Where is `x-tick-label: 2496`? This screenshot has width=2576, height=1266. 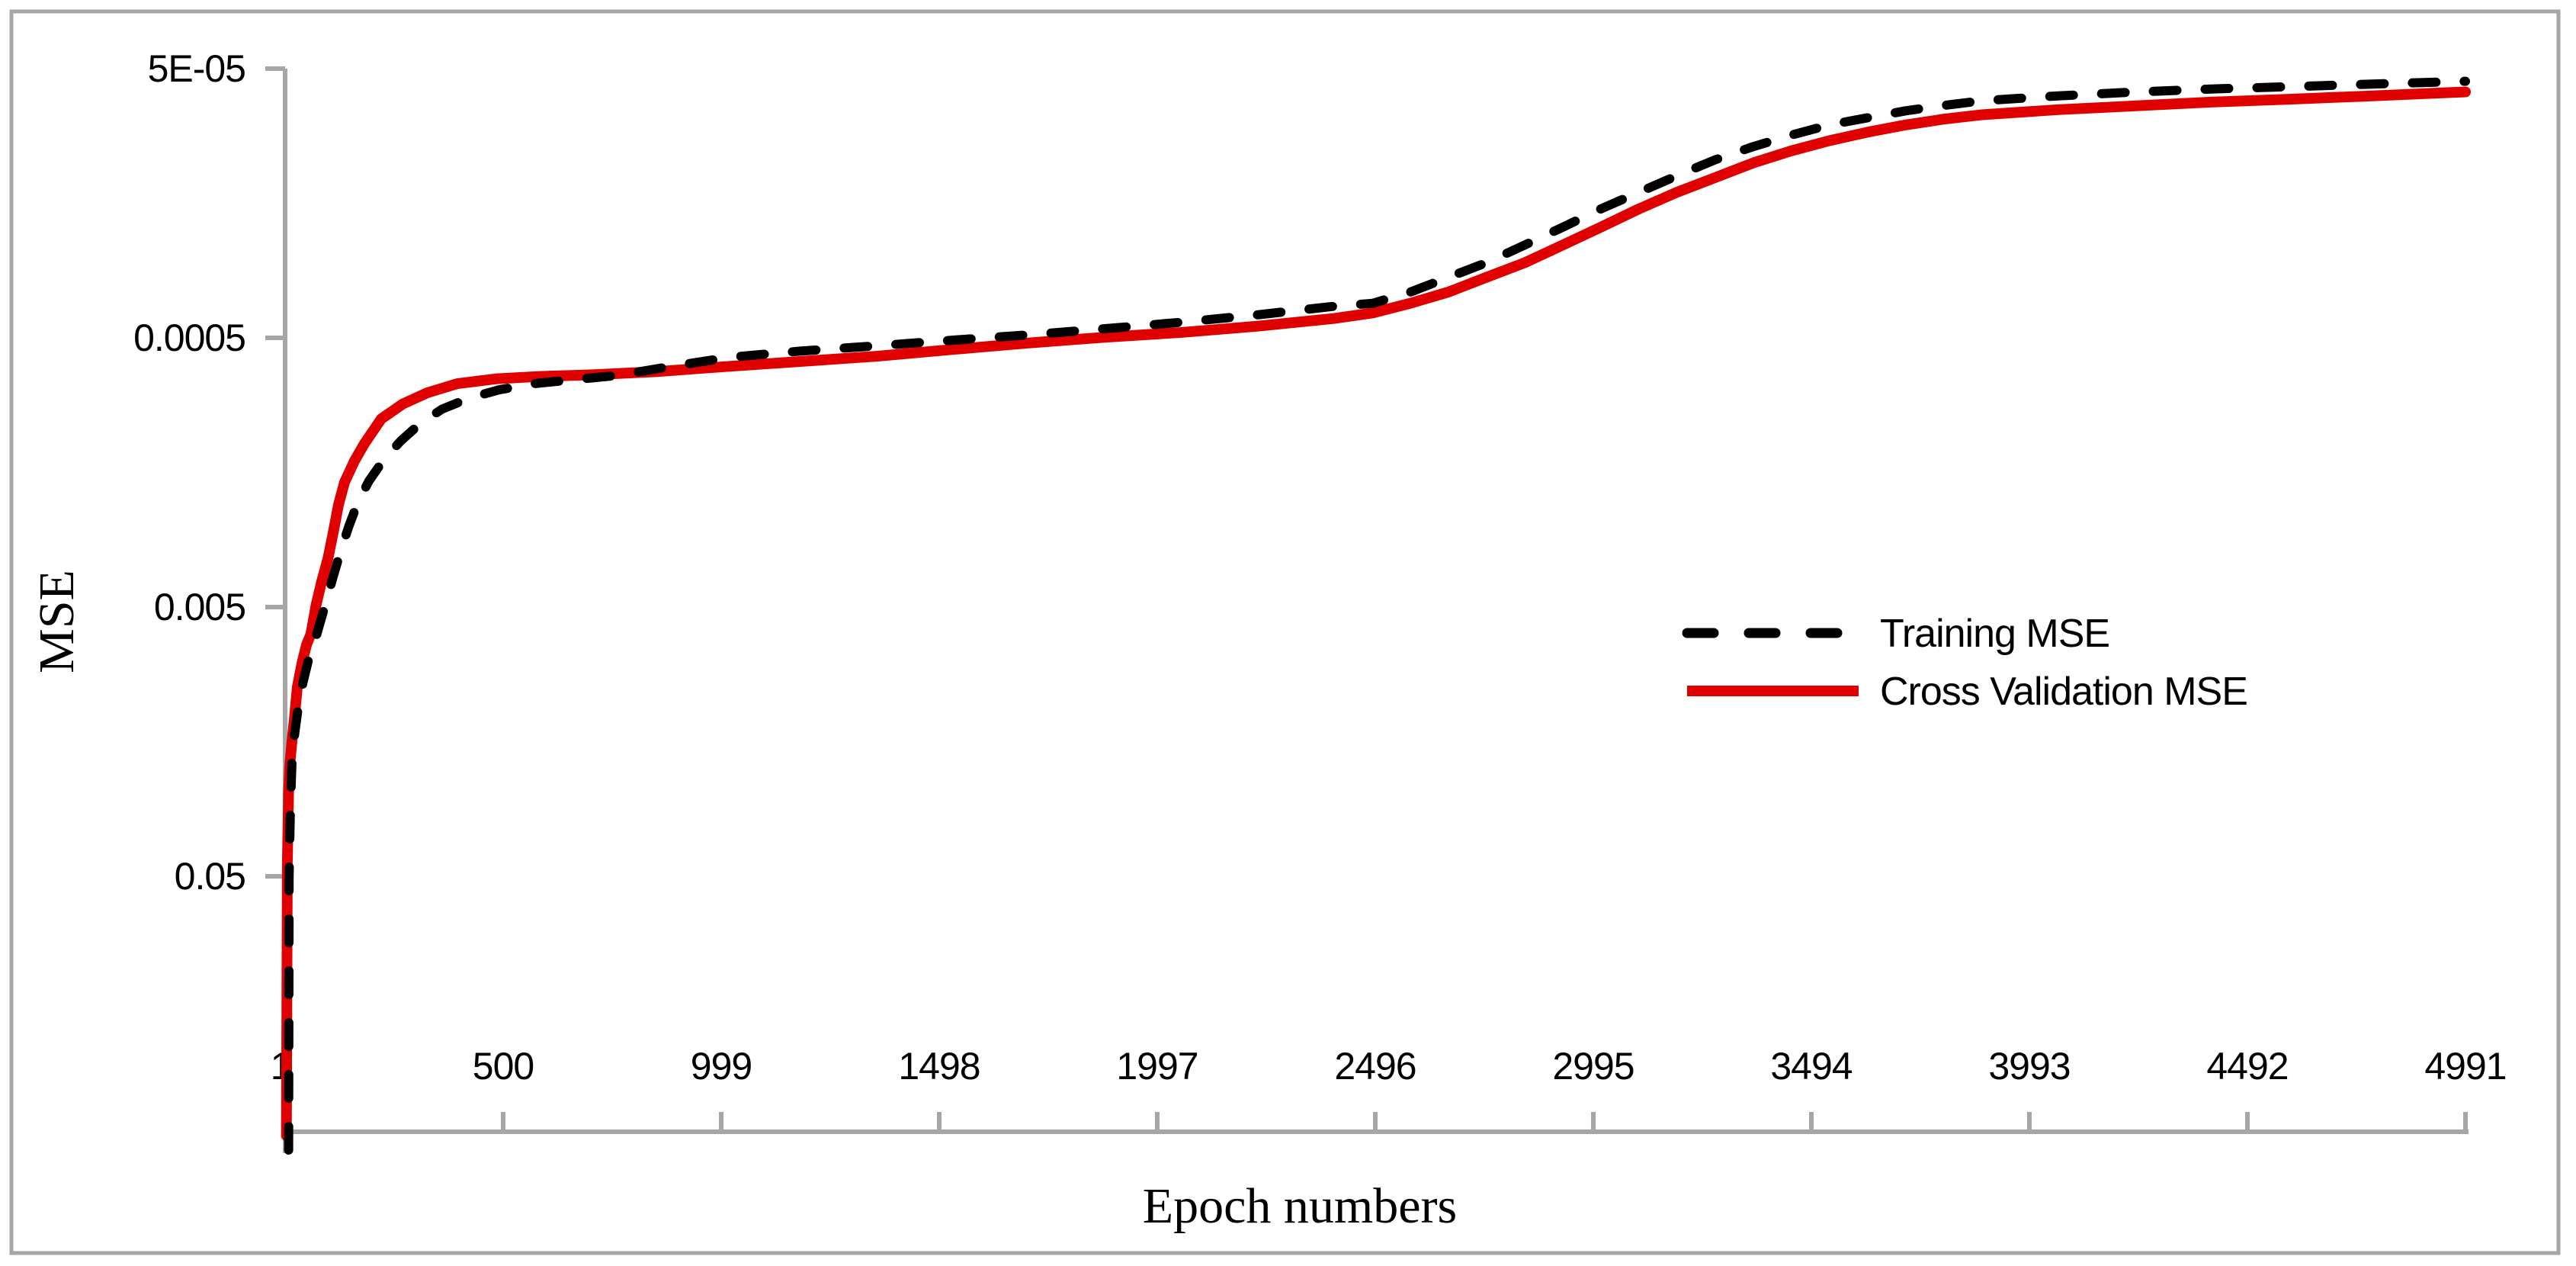
x-tick-label: 2496 is located at coordinates (1375, 1066).